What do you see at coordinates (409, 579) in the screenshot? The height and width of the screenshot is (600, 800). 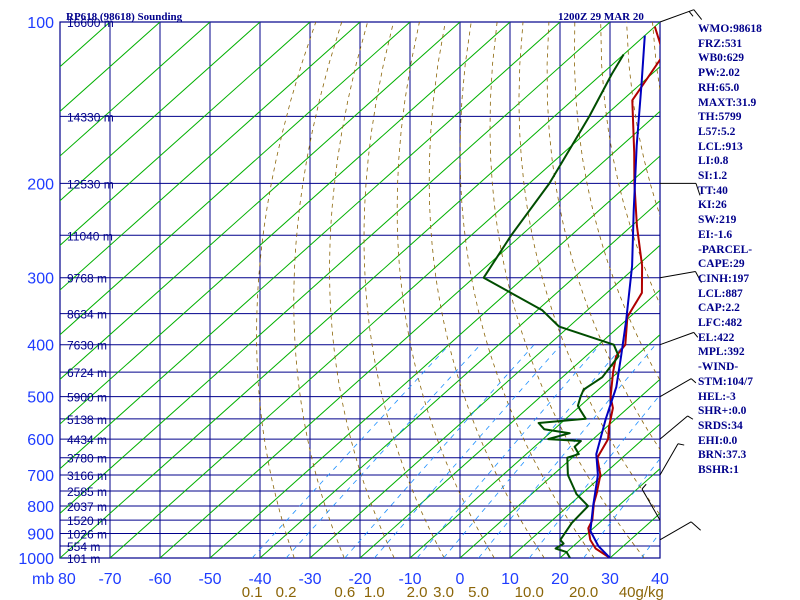 I see `temperature-tick-label: -10` at bounding box center [409, 579].